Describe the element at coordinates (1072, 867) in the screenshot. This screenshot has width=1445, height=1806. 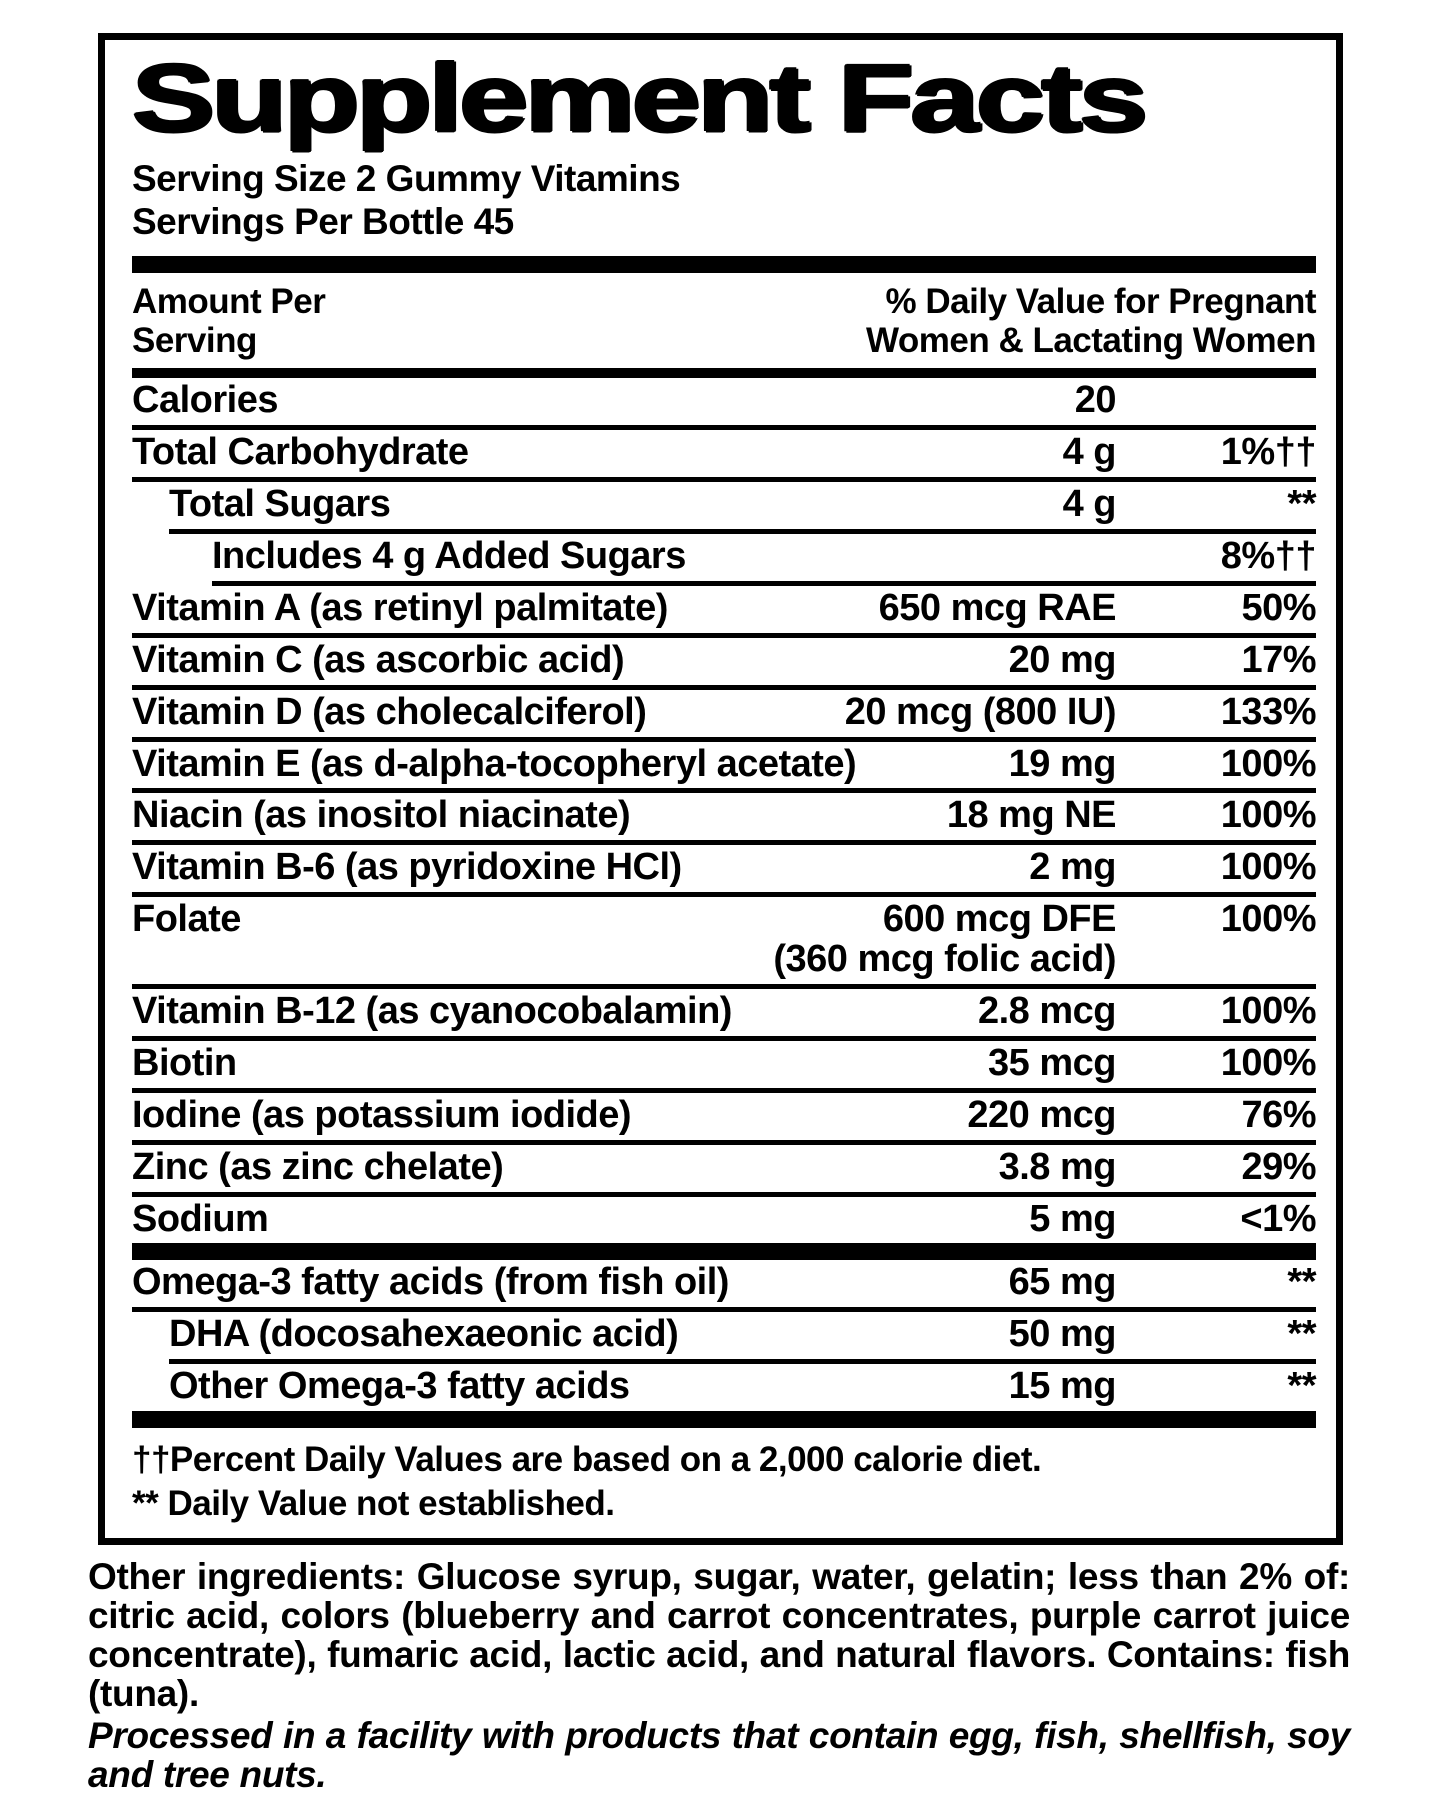
I see `nutrient-amount: 2 mg` at that location.